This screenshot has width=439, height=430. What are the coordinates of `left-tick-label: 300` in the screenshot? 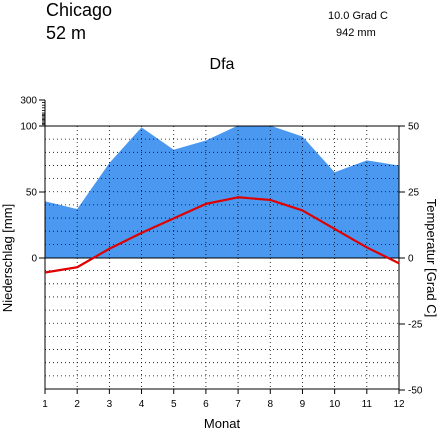 It's located at (28, 101).